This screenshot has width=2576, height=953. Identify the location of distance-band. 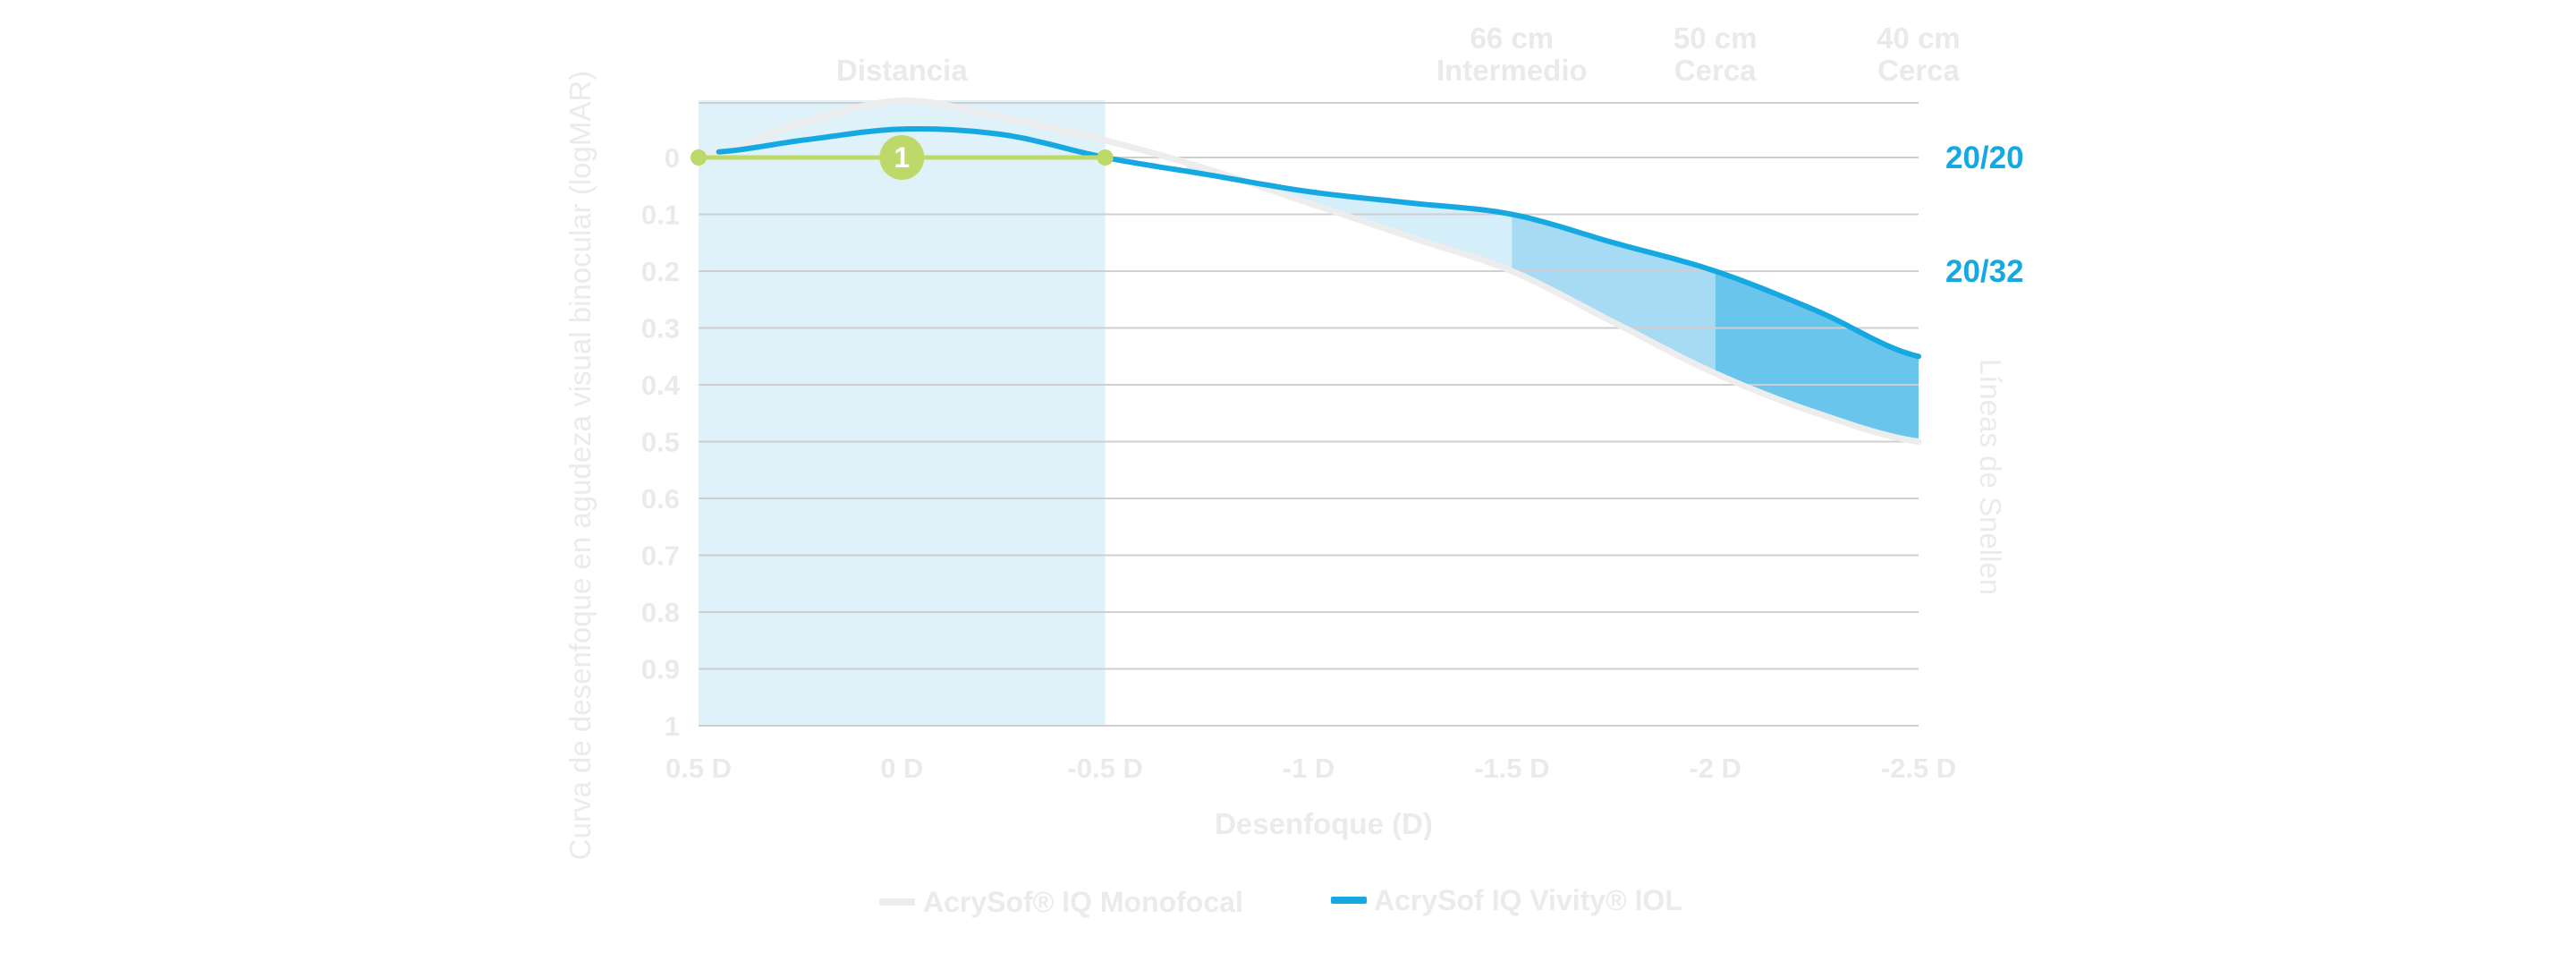
(902, 413).